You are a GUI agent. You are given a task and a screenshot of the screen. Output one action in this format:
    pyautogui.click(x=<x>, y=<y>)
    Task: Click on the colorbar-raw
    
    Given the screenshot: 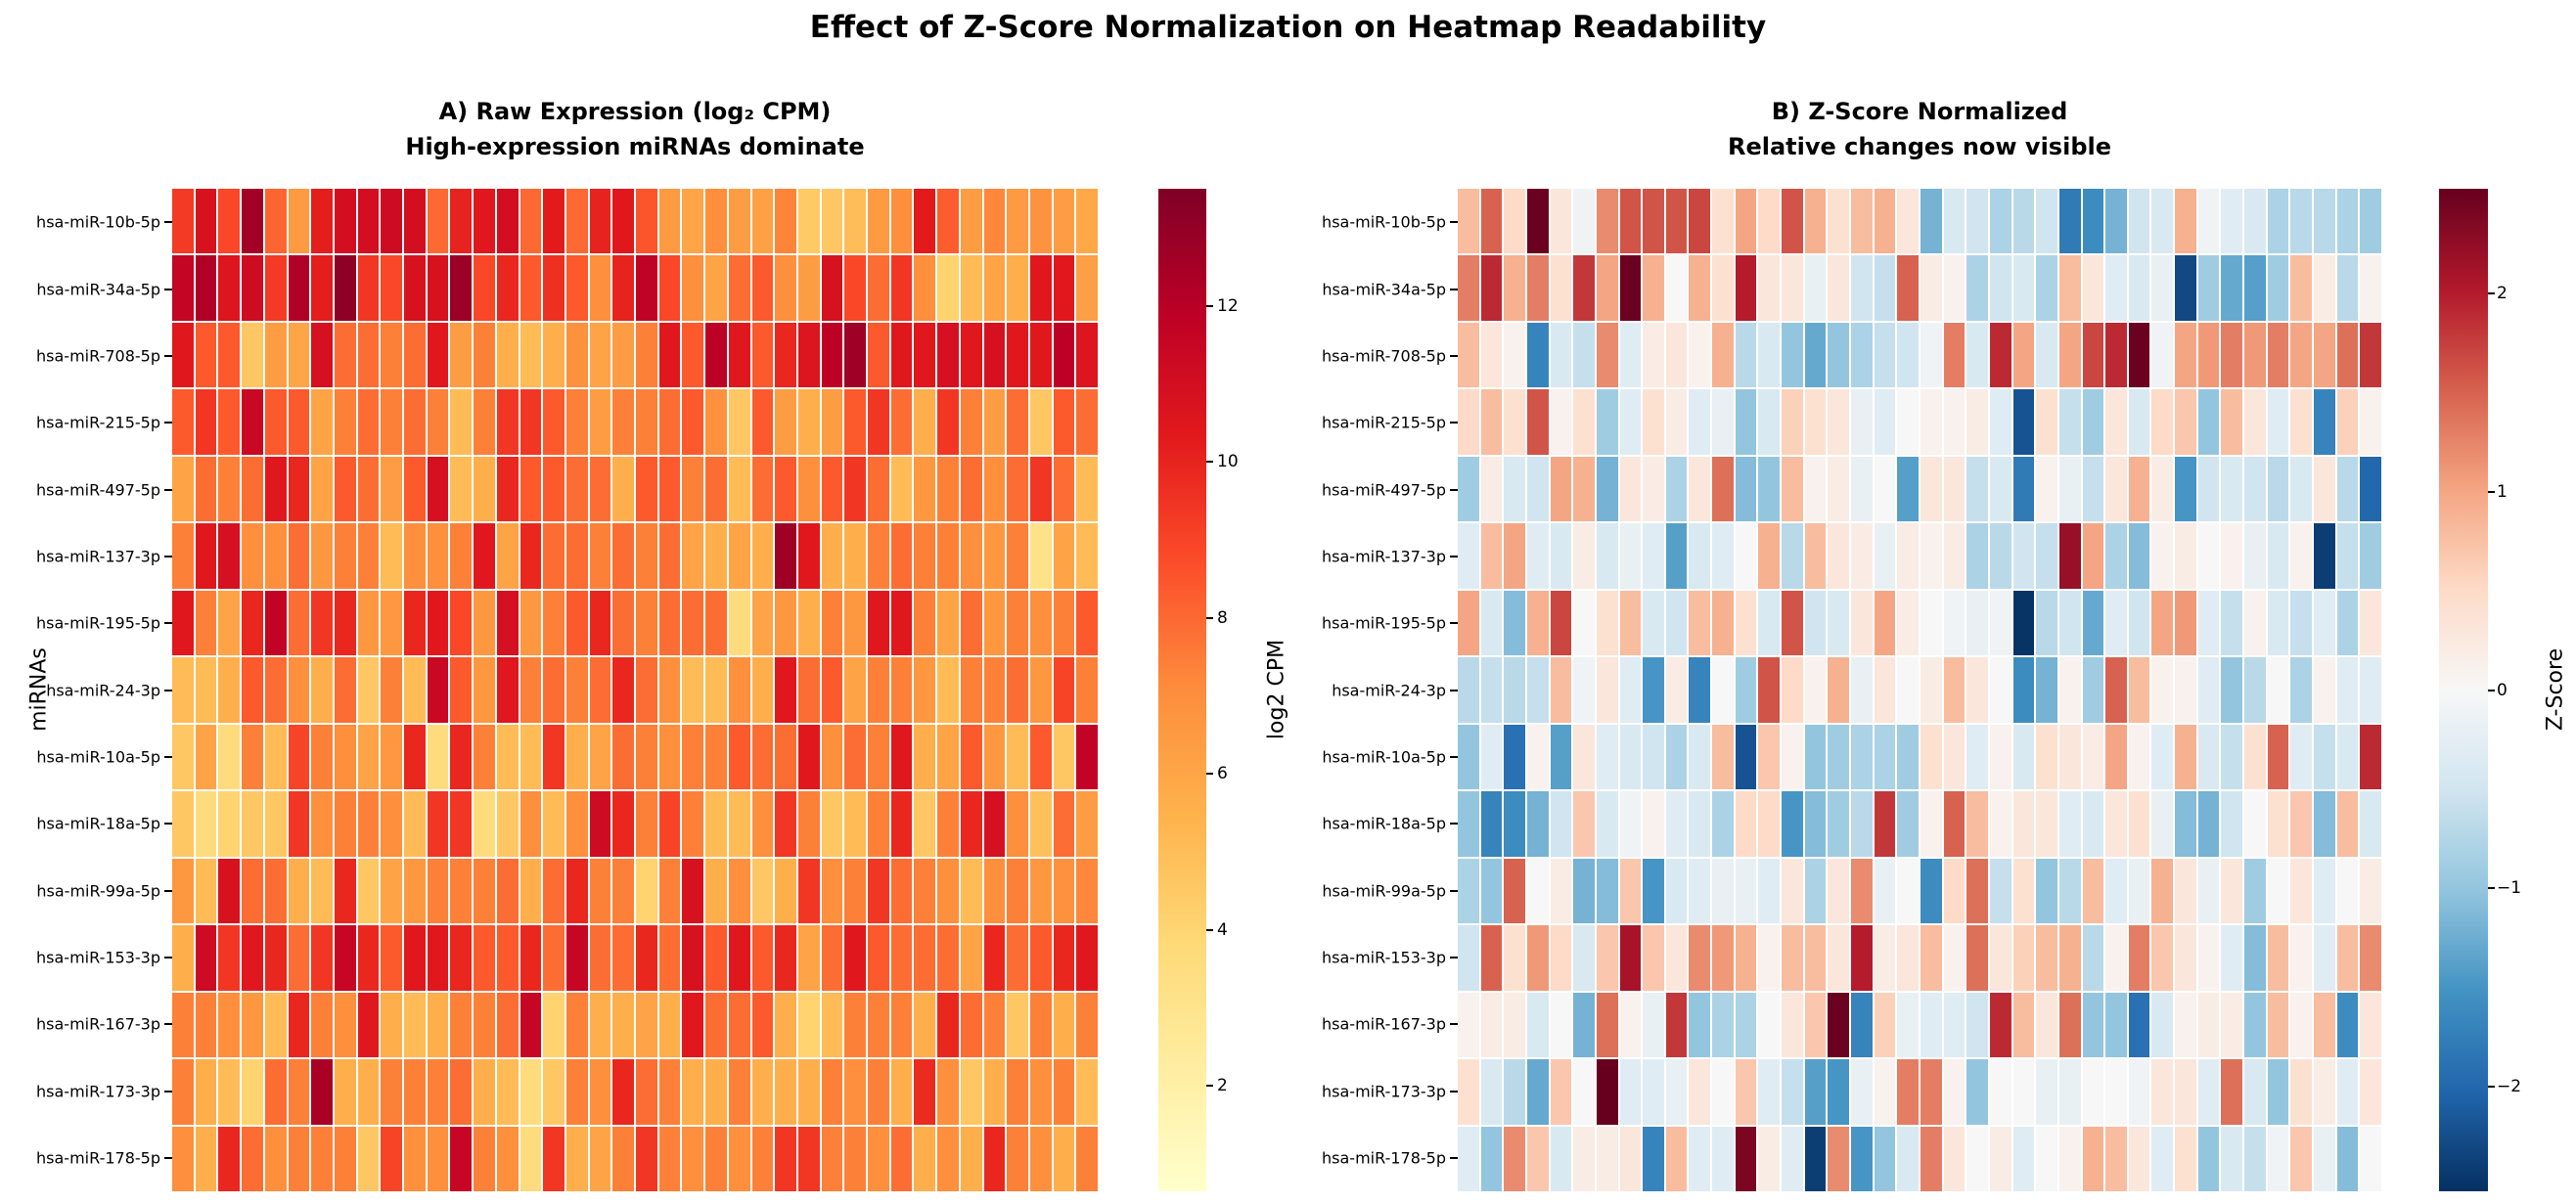 What is the action you would take?
    pyautogui.click(x=1182, y=690)
    